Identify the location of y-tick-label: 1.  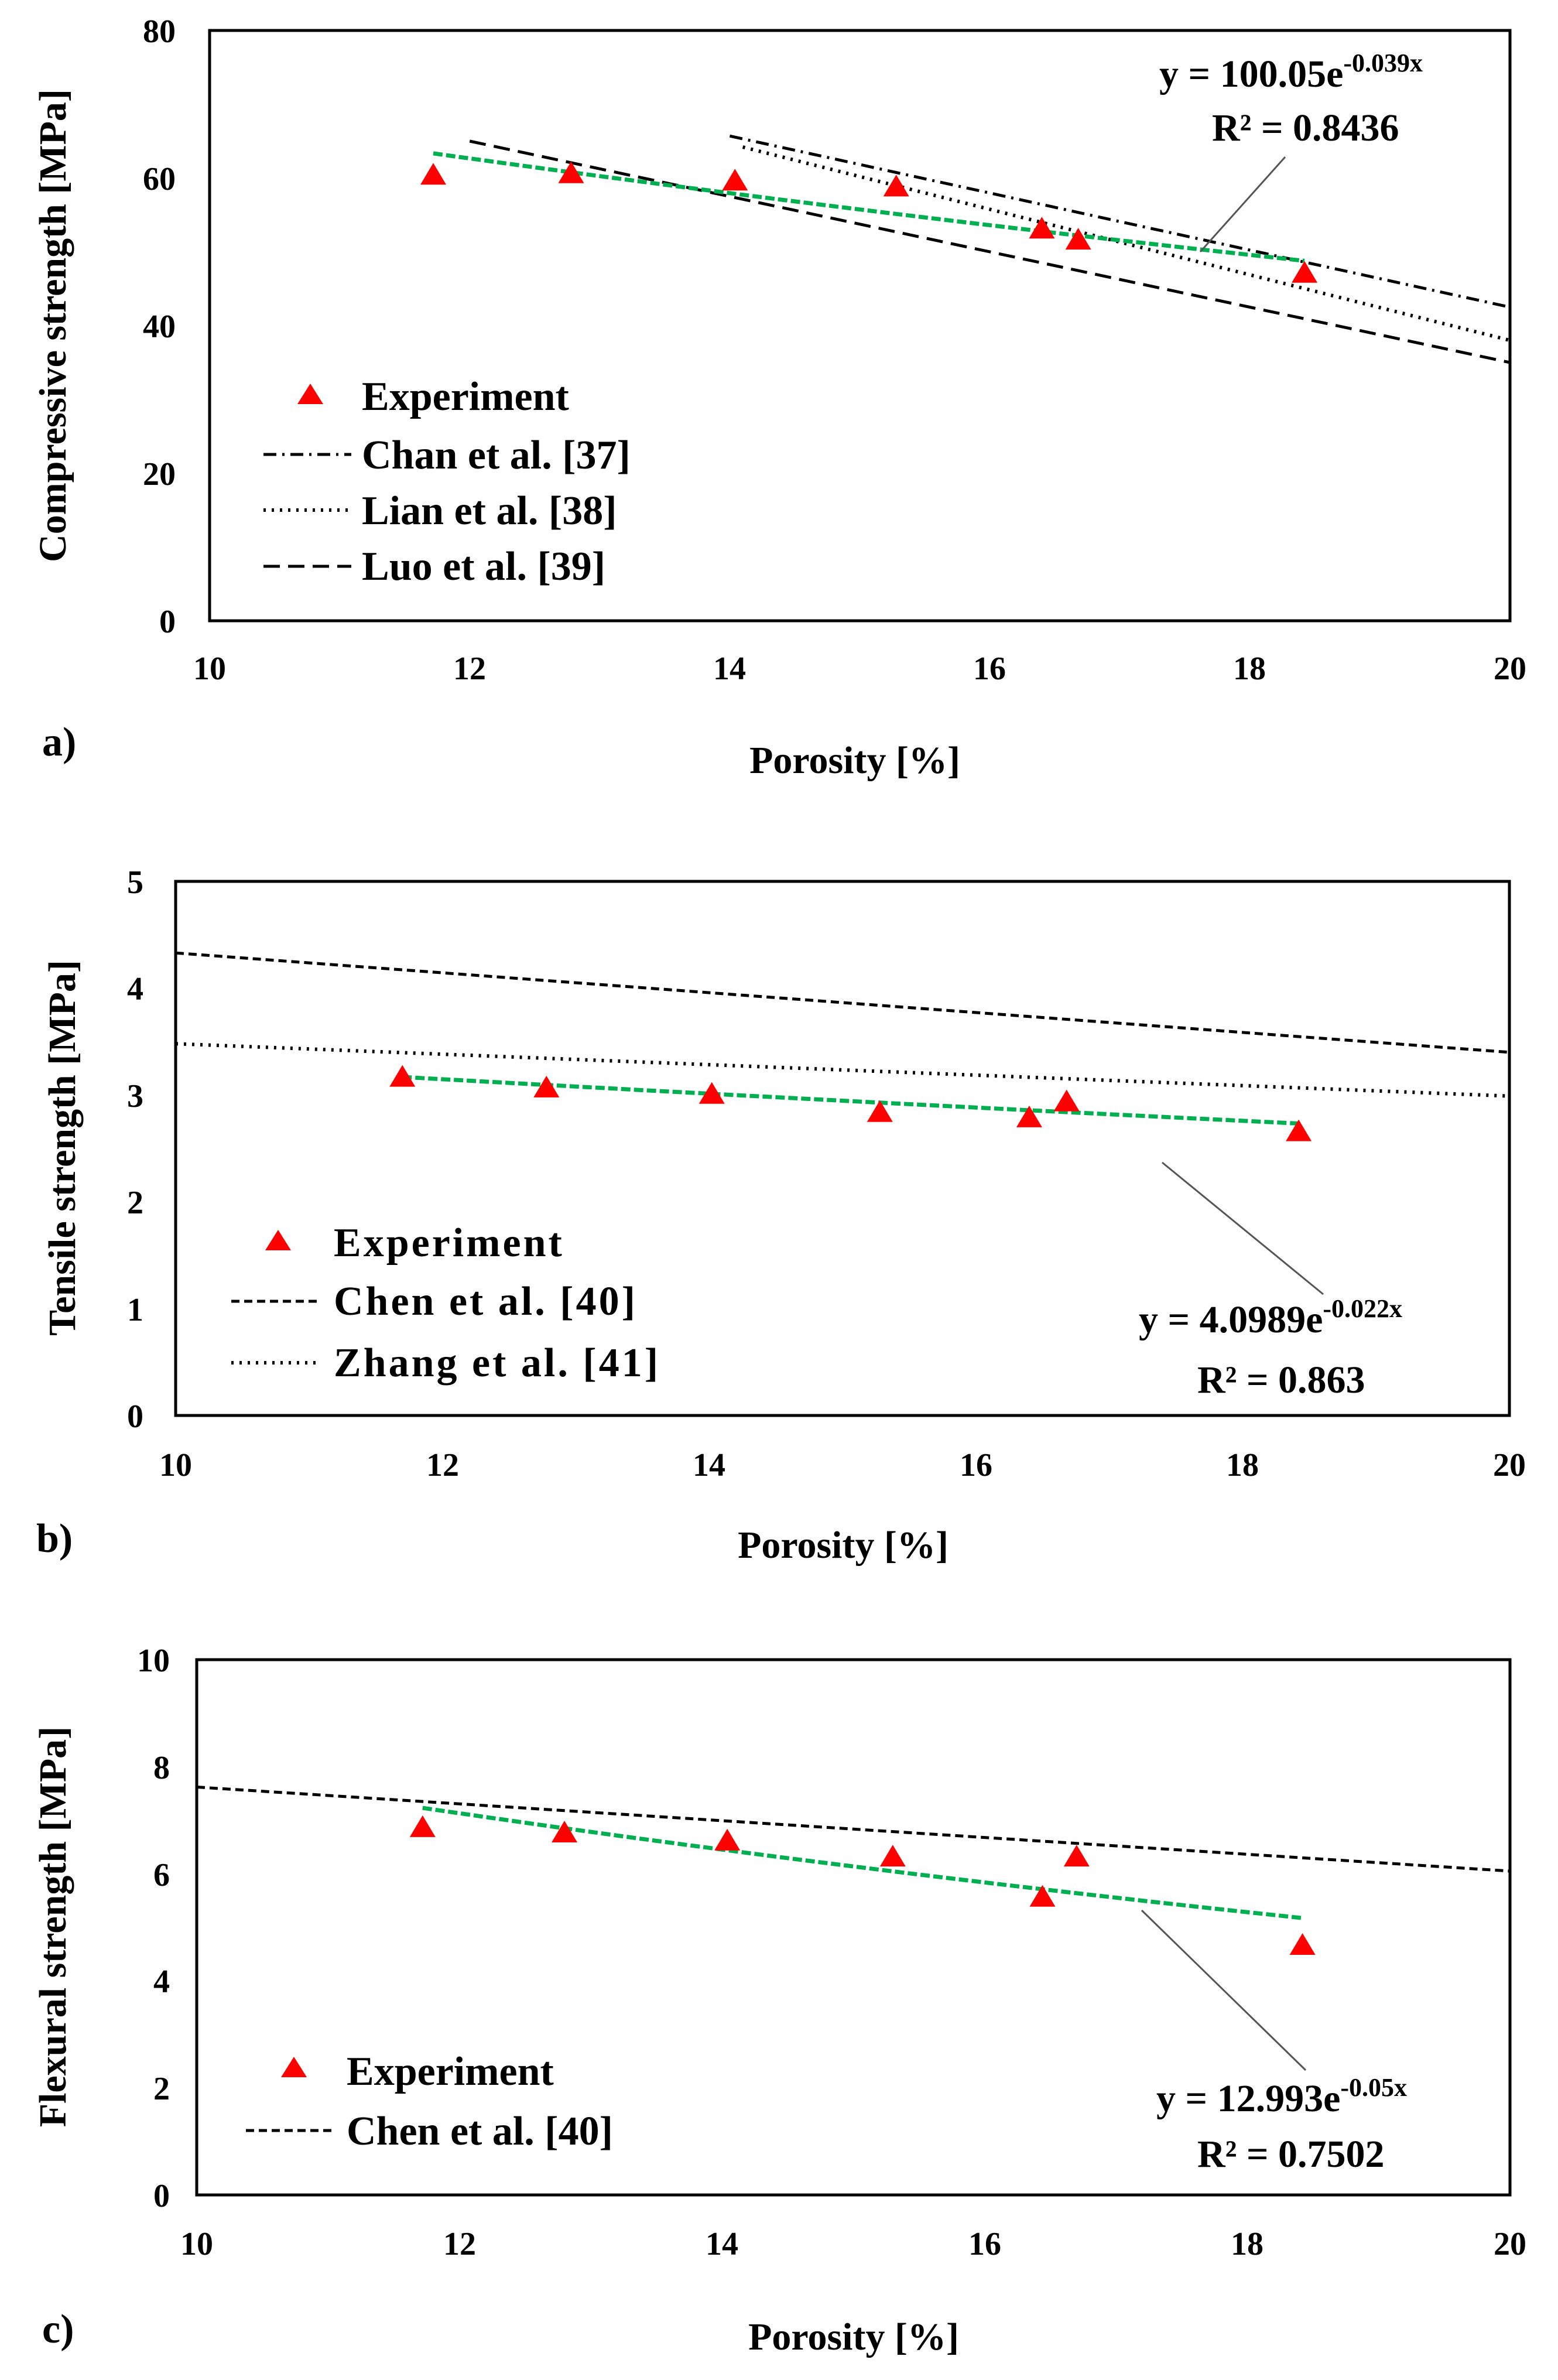
(135, 1310).